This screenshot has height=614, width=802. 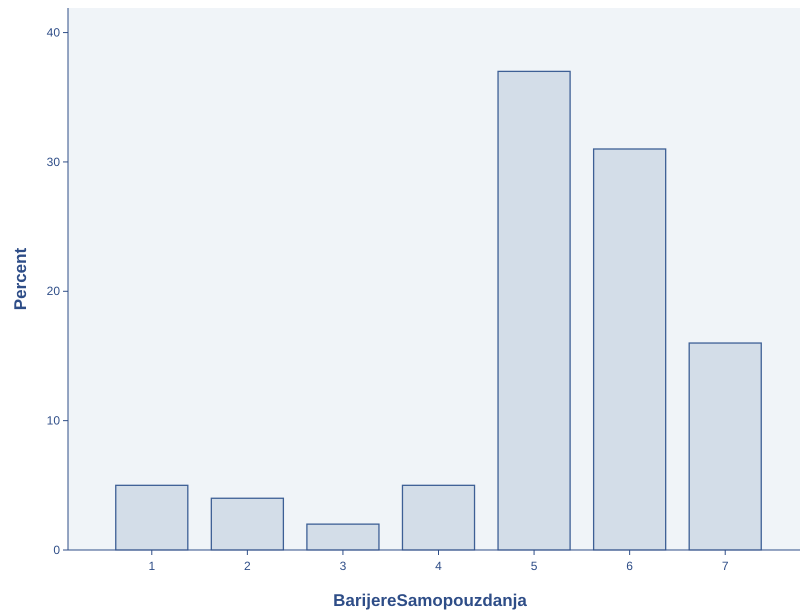 What do you see at coordinates (53, 291) in the screenshot?
I see `y-tick-label: 20` at bounding box center [53, 291].